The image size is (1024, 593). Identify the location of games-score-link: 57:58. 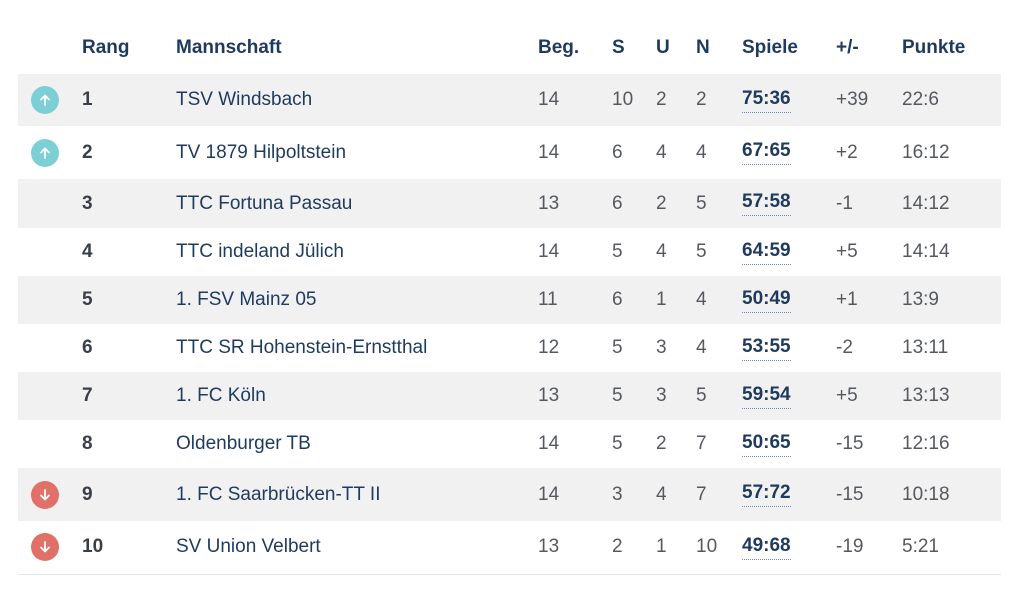
(766, 203).